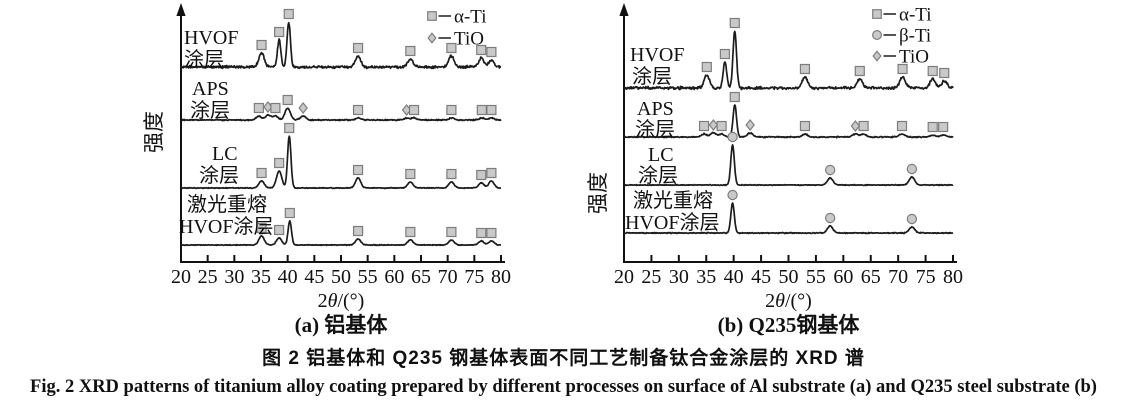 The width and height of the screenshot is (1127, 410). I want to click on trace-label-line: HVOF, so click(211, 38).